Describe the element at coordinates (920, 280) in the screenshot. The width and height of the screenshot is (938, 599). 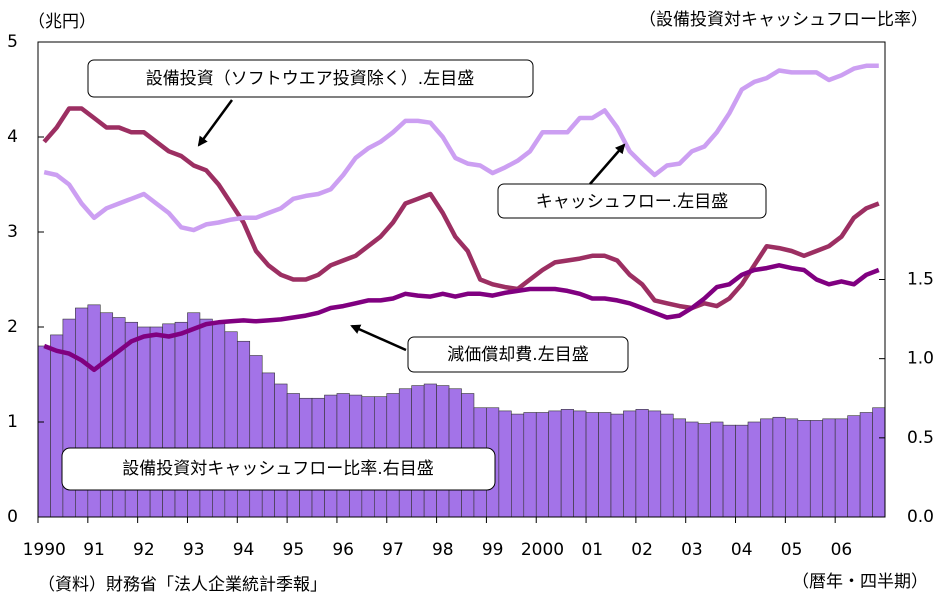
I see `y2-tick-label: 1.5` at that location.